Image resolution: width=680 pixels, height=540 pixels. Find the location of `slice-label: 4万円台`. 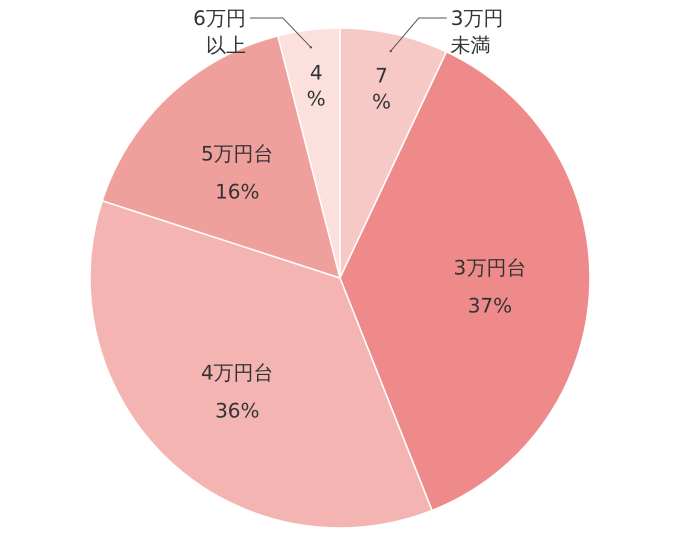

slice-label: 4万円台 is located at coordinates (237, 372).